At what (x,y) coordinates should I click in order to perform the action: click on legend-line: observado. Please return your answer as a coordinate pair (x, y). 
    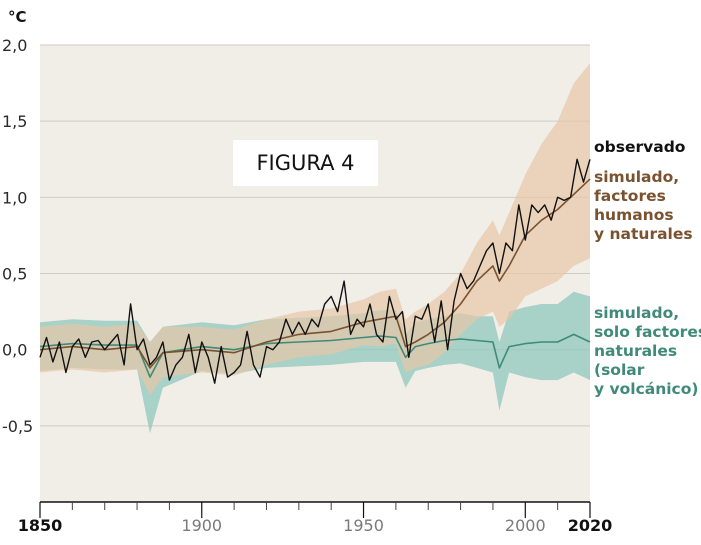
    Looking at the image, I should click on (639, 147).